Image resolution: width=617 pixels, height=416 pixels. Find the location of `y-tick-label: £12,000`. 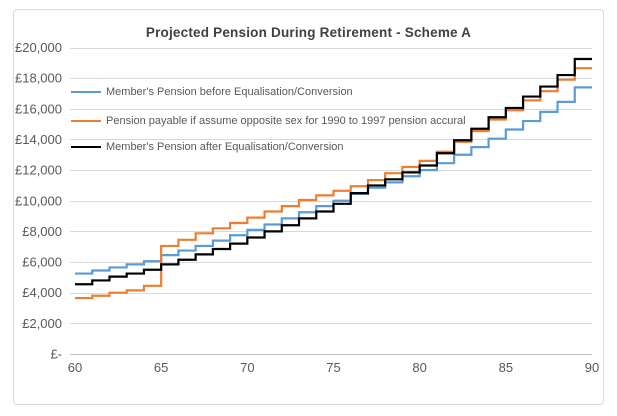

y-tick-label: £12,000 is located at coordinates (38, 170).